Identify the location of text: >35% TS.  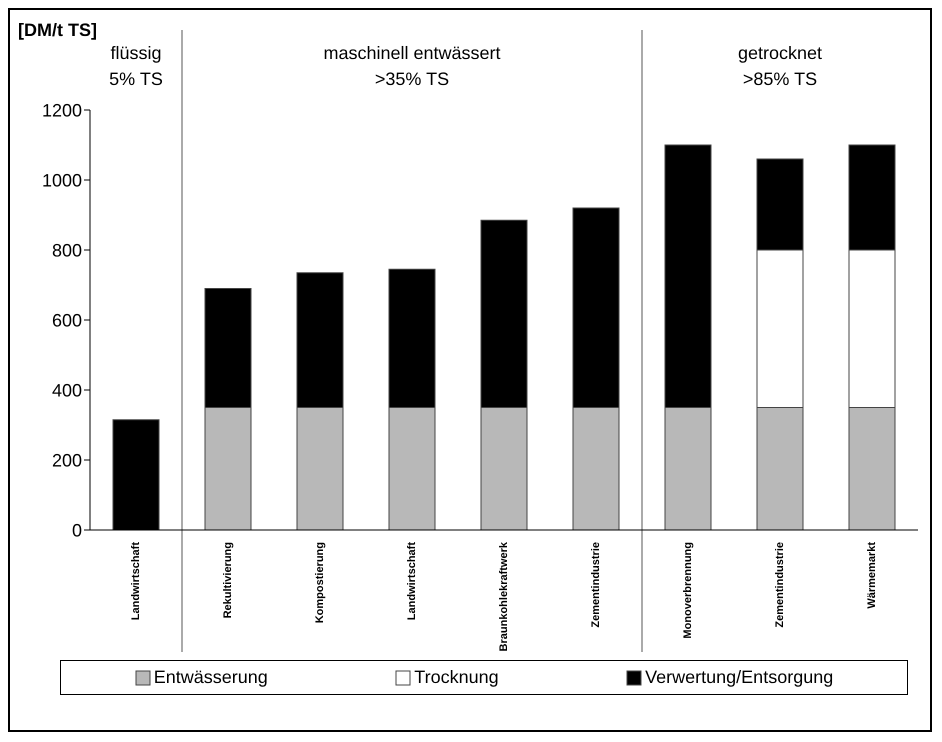
(412, 79).